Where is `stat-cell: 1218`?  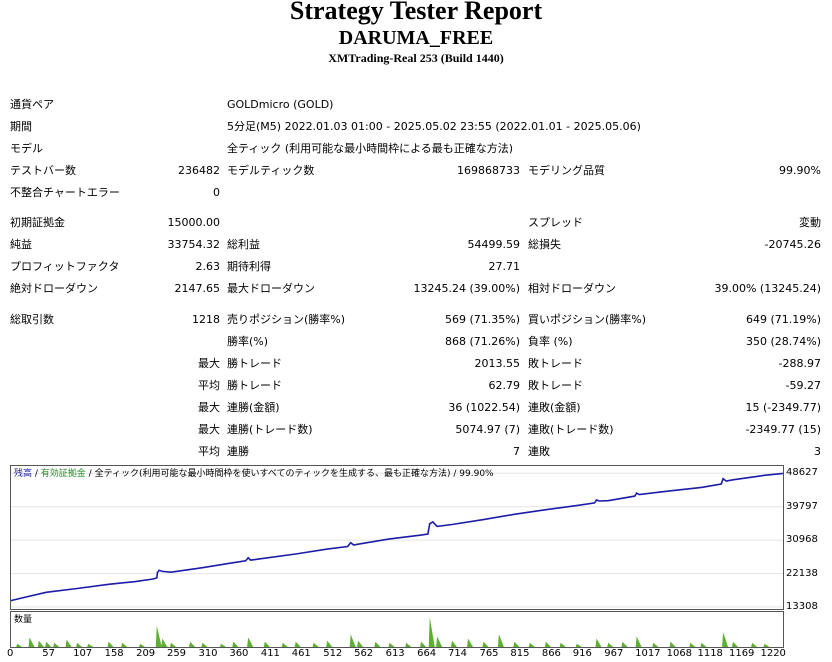
stat-cell: 1218 is located at coordinates (206, 319).